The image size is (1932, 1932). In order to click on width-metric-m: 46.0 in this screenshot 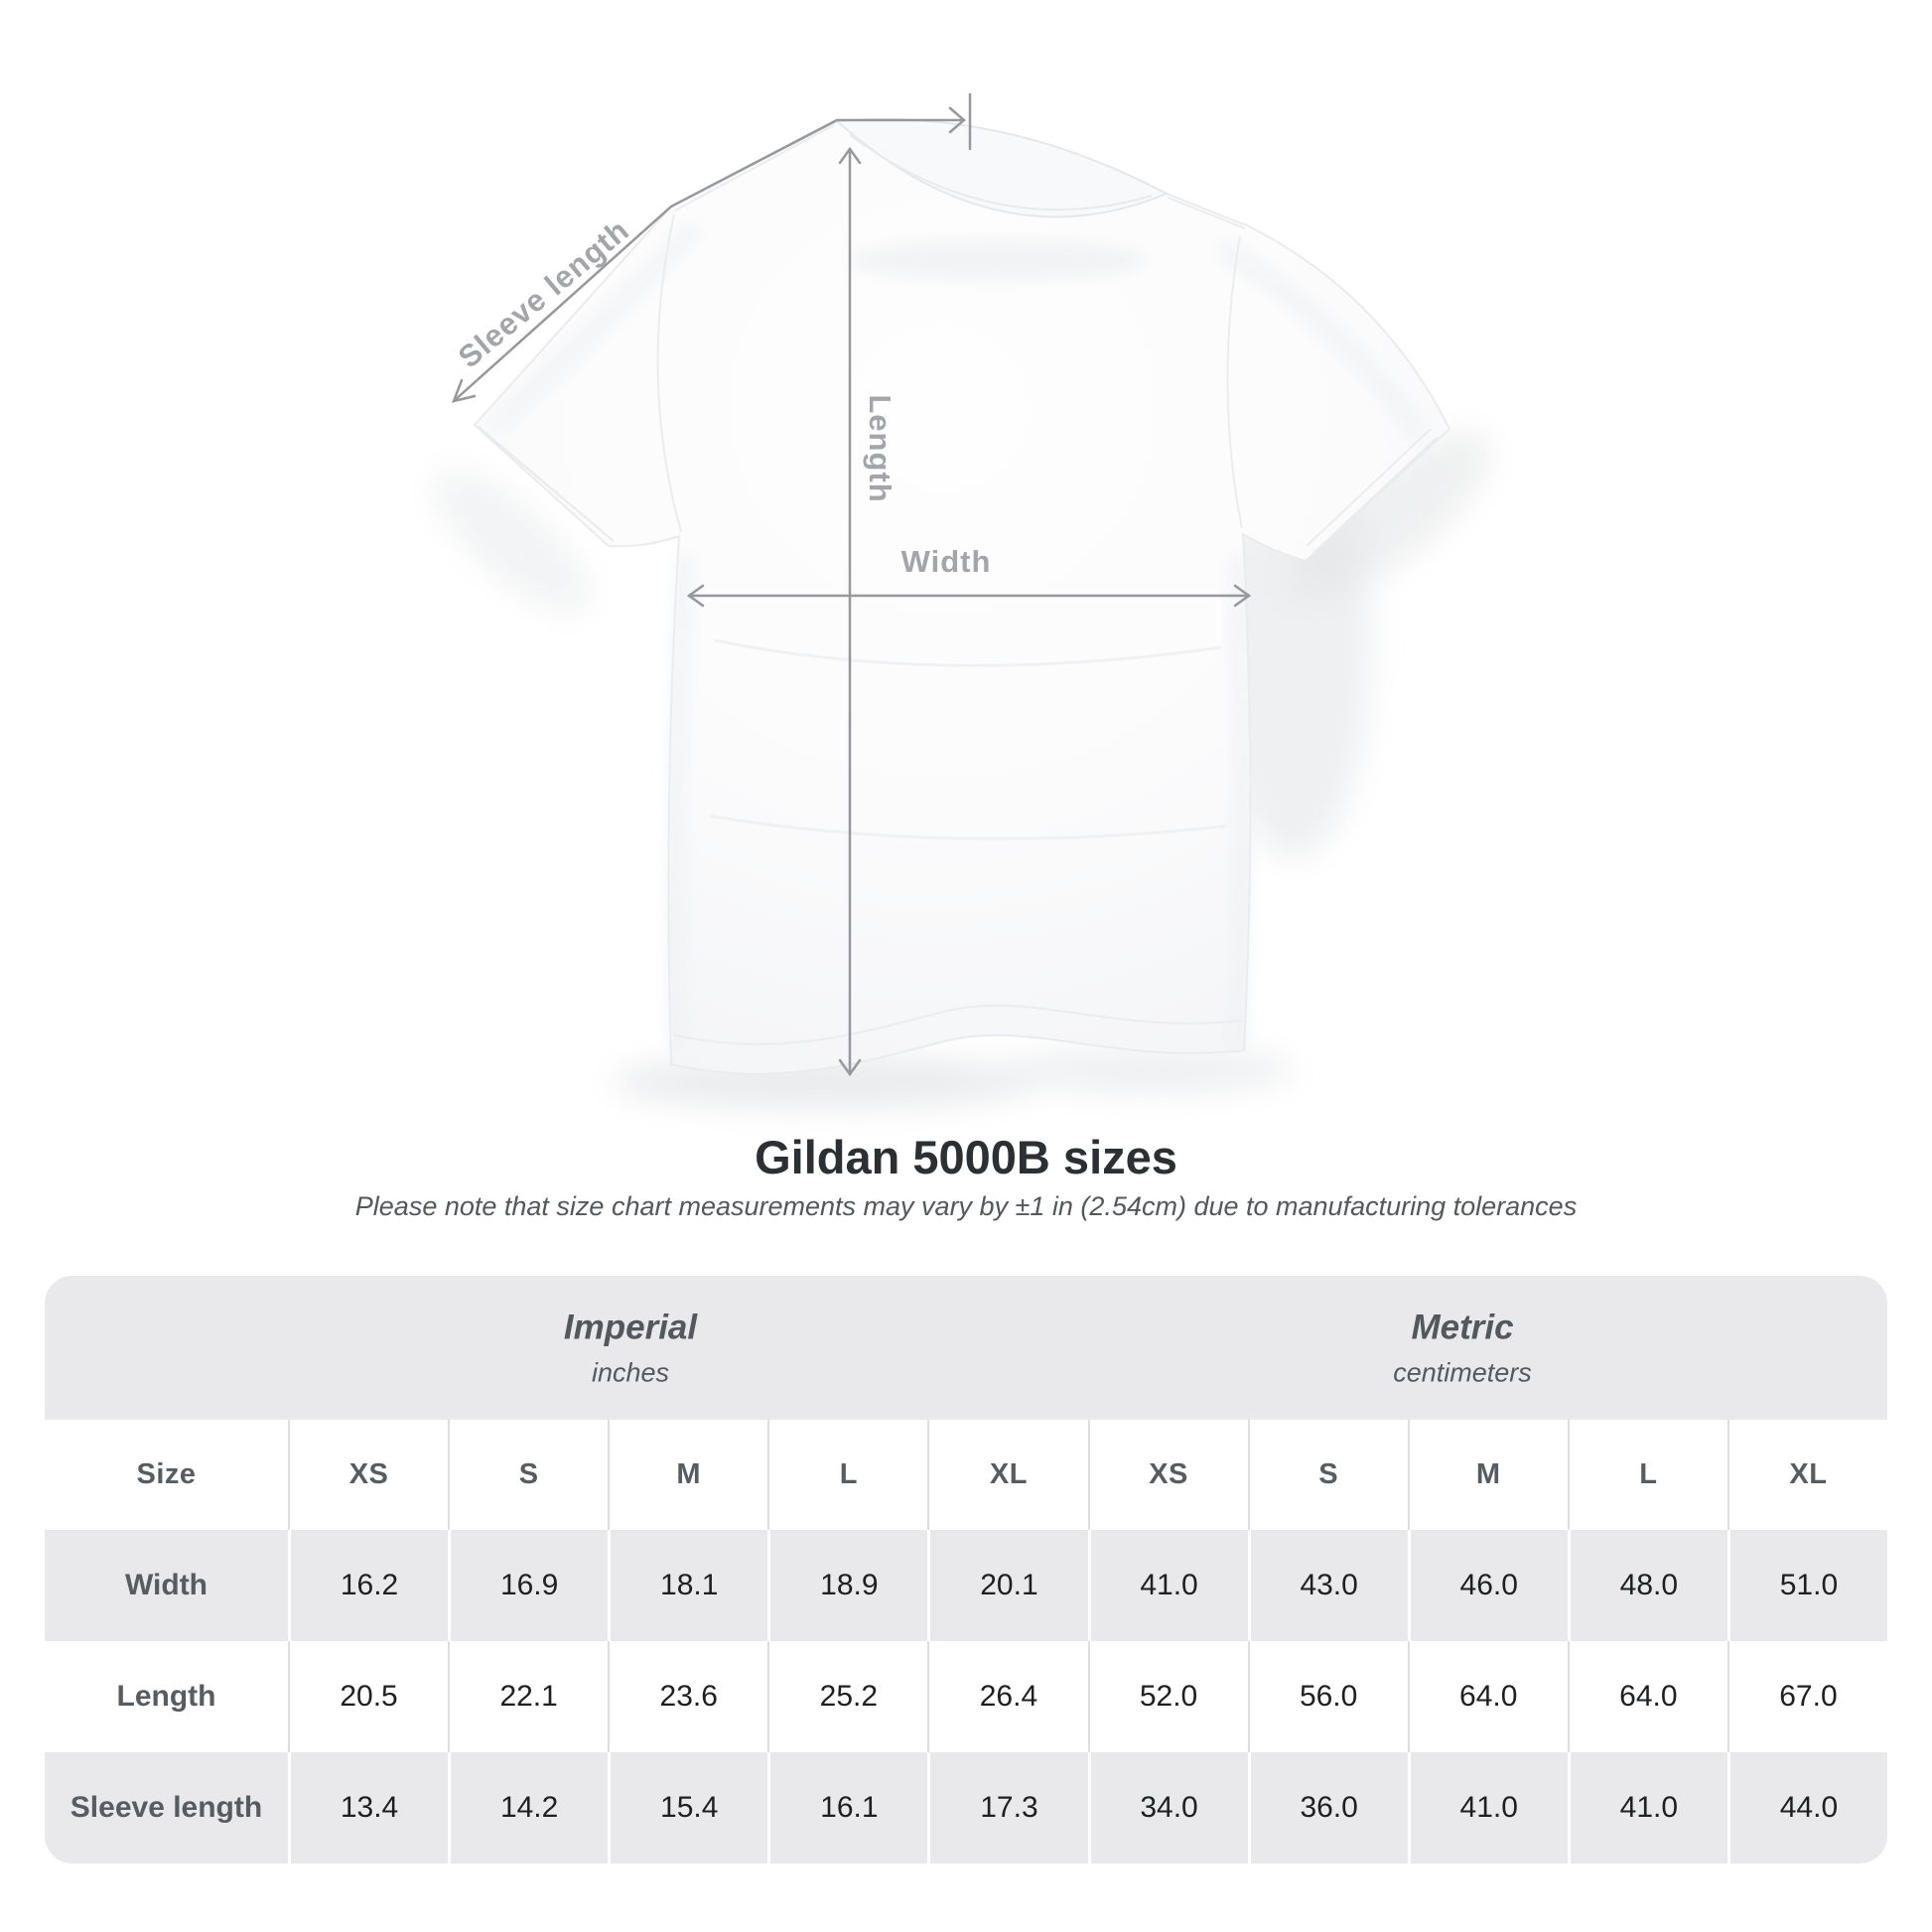, I will do `click(1488, 1586)`.